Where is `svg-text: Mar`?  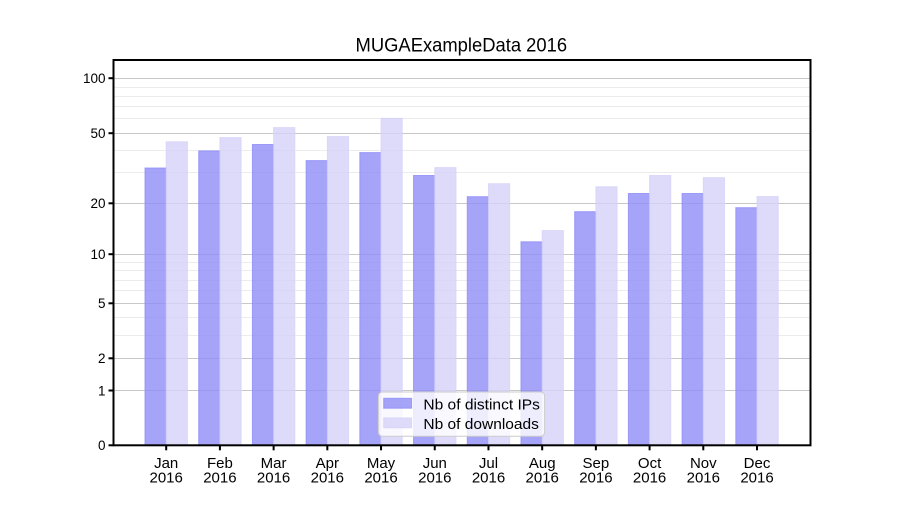
svg-text: Mar is located at coordinates (274, 463).